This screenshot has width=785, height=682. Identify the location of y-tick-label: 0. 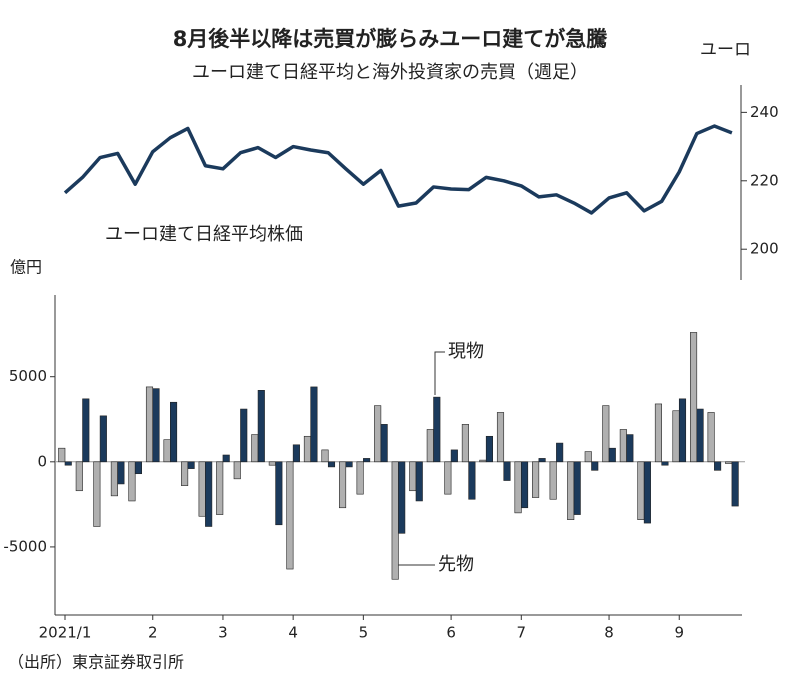
(42, 461).